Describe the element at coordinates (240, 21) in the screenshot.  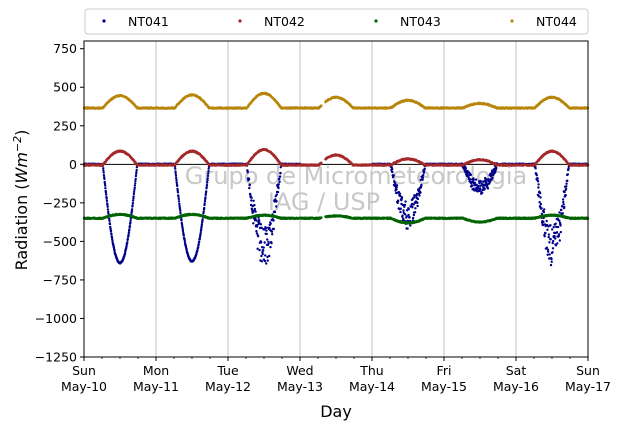
I see `legend-marker-nt042` at that location.